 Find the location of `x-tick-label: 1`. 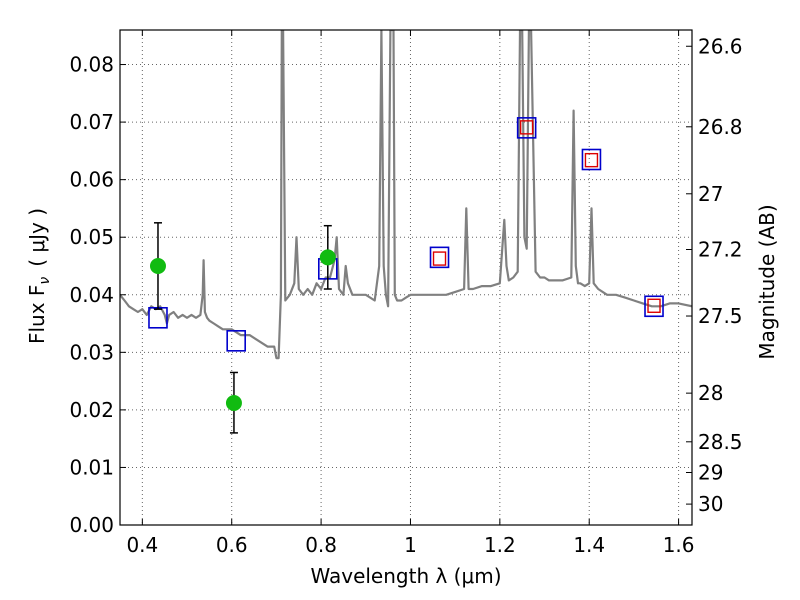

x-tick-label: 1 is located at coordinates (410, 545).